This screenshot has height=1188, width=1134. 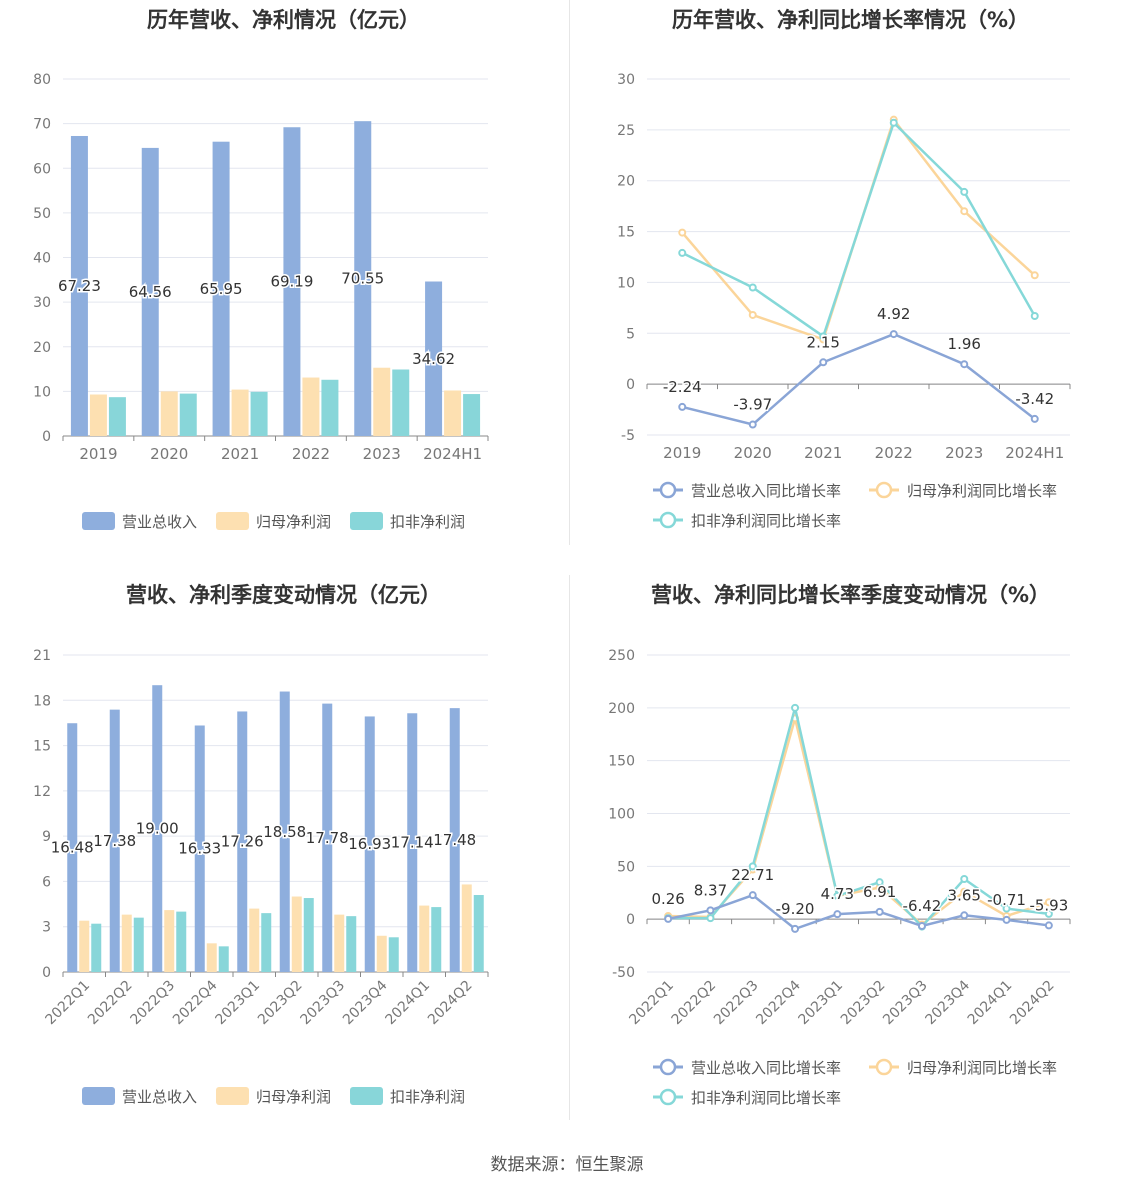 What do you see at coordinates (567, 1165) in the screenshot?
I see `data-source: 数据来源：恒生聚源` at bounding box center [567, 1165].